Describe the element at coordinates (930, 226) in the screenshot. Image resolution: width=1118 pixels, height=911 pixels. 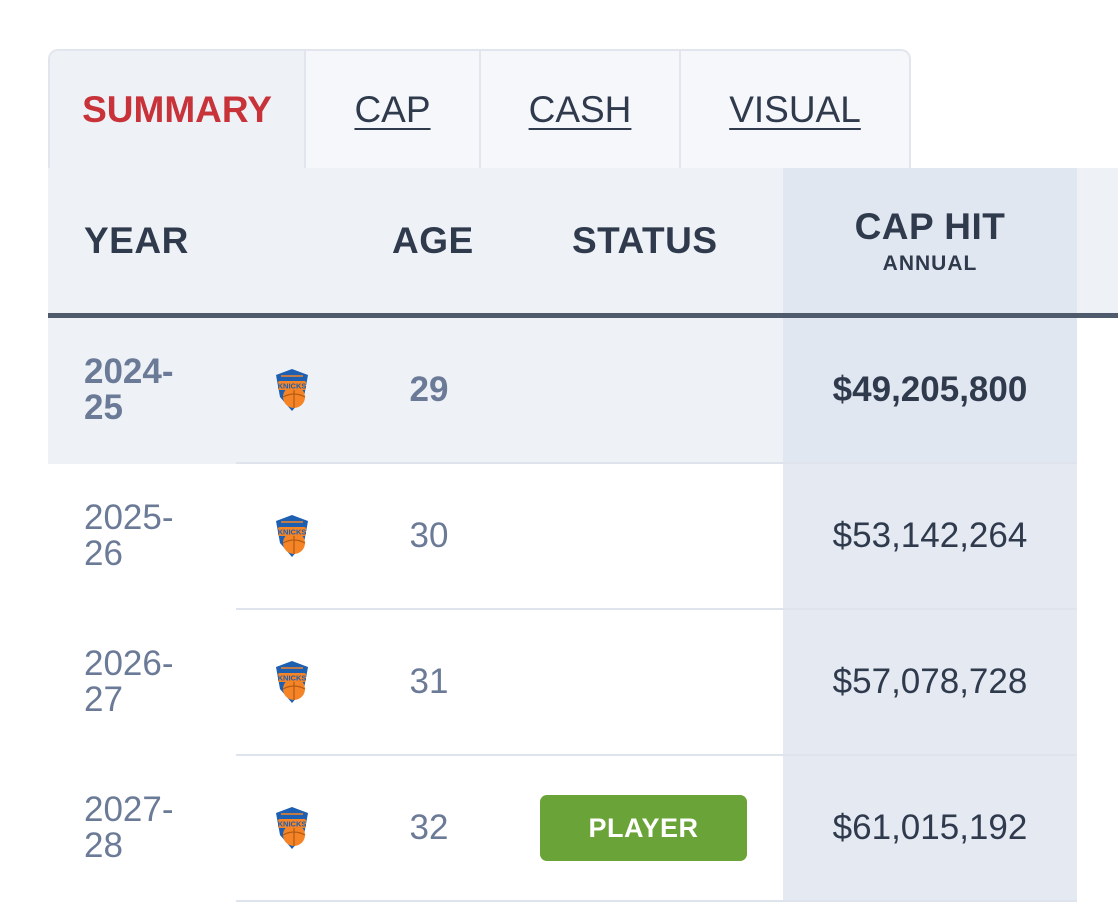
I see `header-cap-hit-label: CAP HIT` at that location.